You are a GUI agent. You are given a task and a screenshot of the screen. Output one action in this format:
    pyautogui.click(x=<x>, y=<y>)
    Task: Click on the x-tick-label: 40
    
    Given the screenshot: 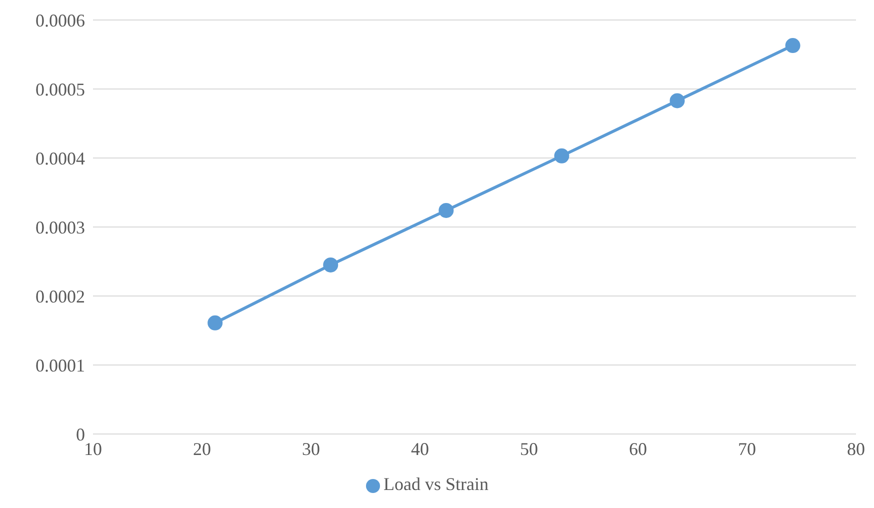 What is the action you would take?
    pyautogui.click(x=420, y=448)
    